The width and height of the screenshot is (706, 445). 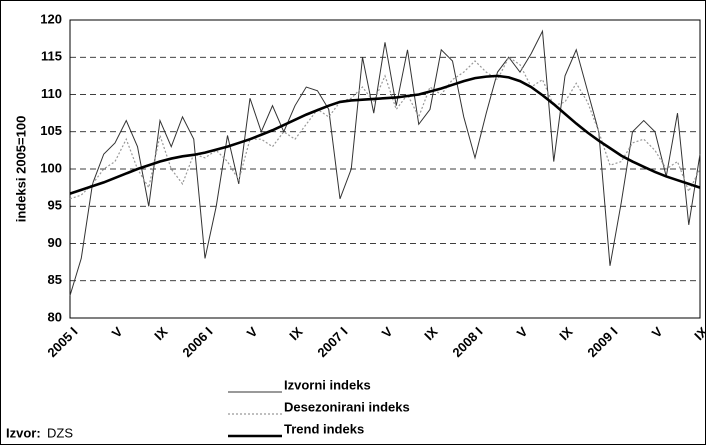 I want to click on y-tick-label: 110, so click(x=51, y=93).